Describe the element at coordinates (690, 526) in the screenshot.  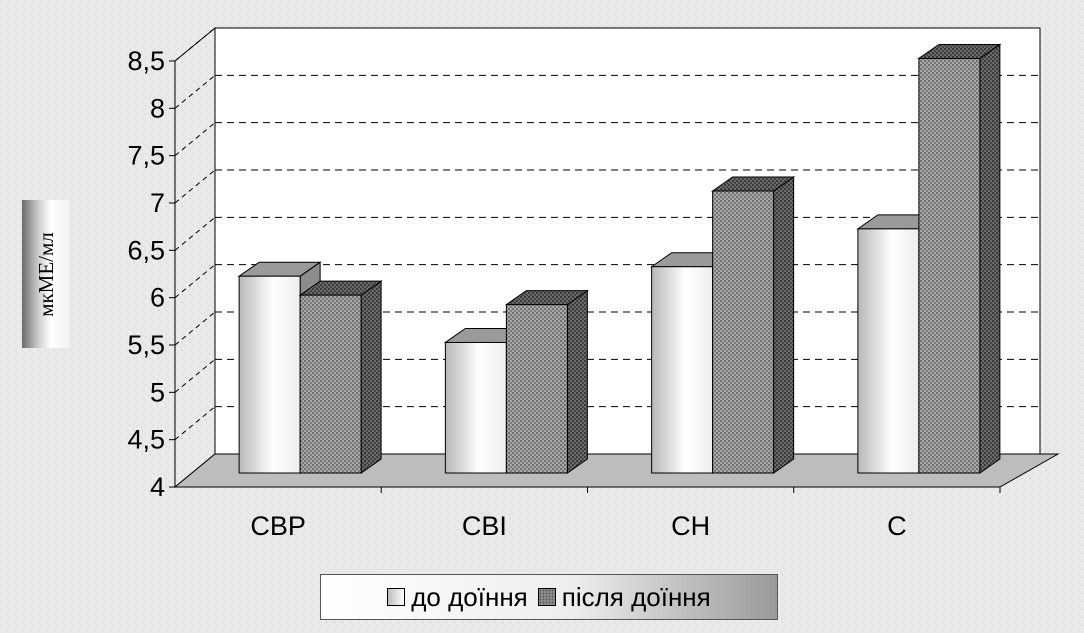
I see `x-tick-label: СН` at that location.